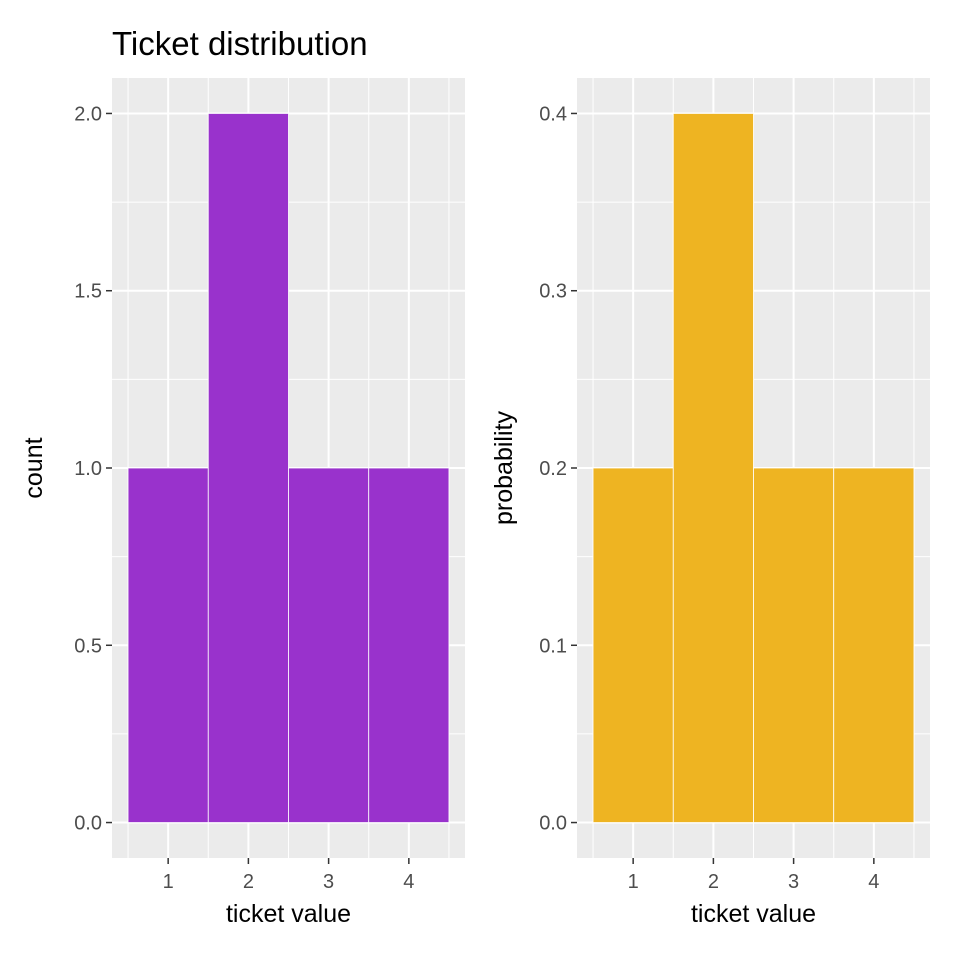 This screenshot has height=960, width=960. Describe the element at coordinates (88, 469) in the screenshot. I see `y-tick-label: 1.0` at that location.